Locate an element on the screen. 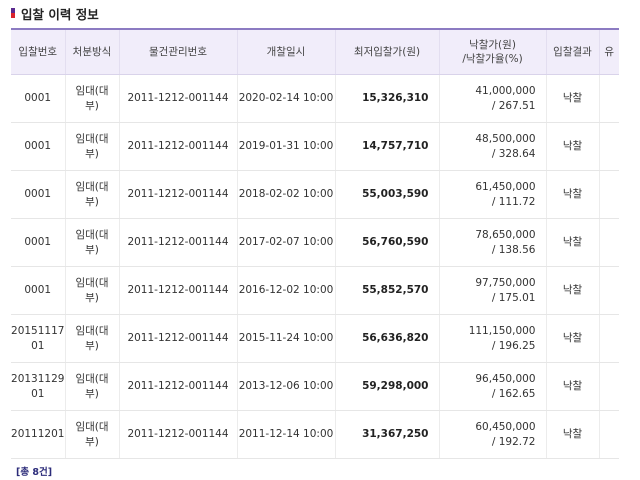 The width and height of the screenshot is (640, 480). win-rate-value: / 192.72 is located at coordinates (513, 441).